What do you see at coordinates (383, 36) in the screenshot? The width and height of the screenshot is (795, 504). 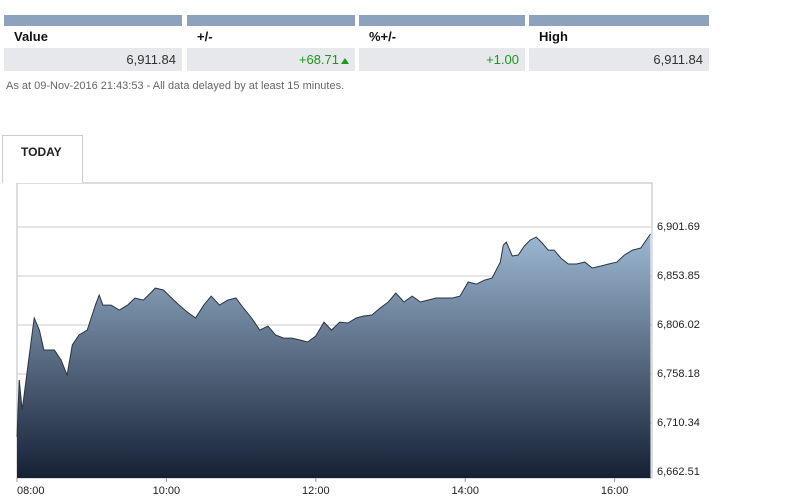 I see `header: %+/-` at bounding box center [383, 36].